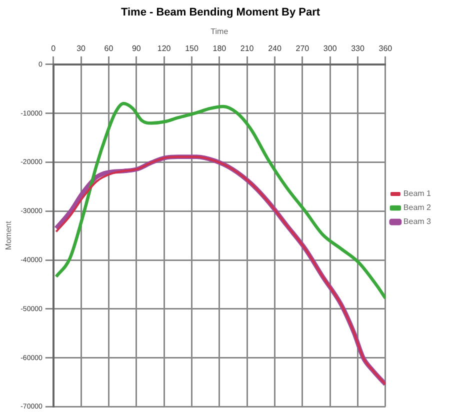 The width and height of the screenshot is (449, 414). I want to click on x-tick-label: 360, so click(385, 48).